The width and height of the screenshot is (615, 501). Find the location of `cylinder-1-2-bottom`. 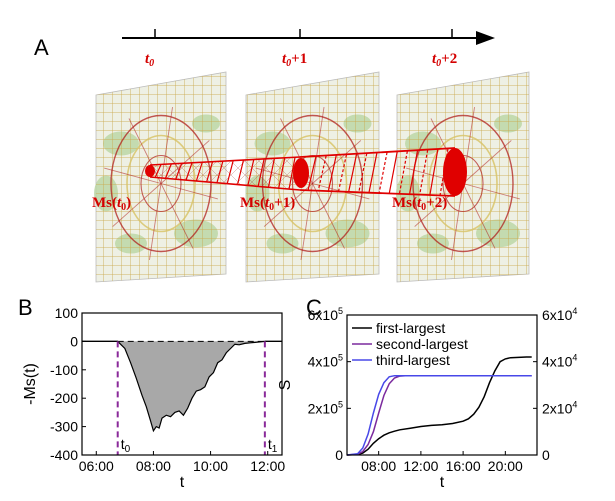

cylinder-1-2-bottom is located at coordinates (225, 183).